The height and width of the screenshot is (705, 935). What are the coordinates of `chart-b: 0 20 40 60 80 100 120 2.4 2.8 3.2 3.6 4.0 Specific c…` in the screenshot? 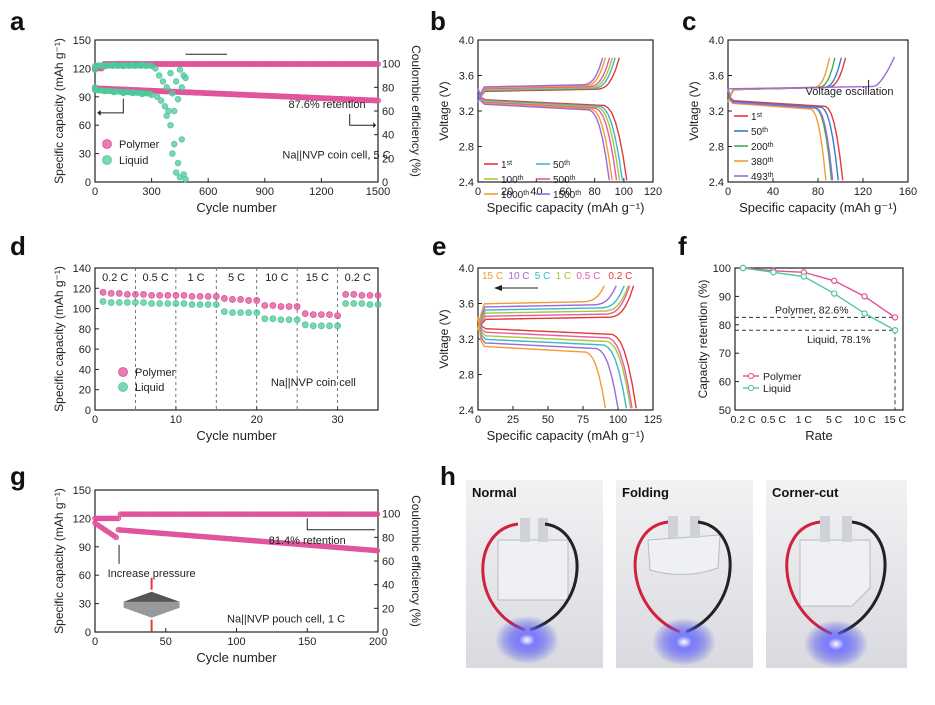 It's located at (549, 125).